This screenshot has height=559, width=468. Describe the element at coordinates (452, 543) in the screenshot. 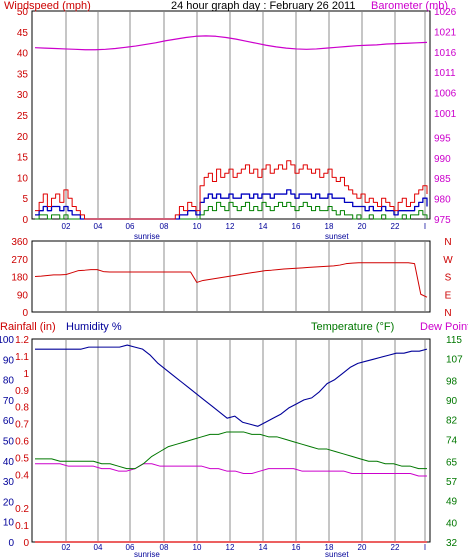

I see `temperature-y-tick: 32` at that location.